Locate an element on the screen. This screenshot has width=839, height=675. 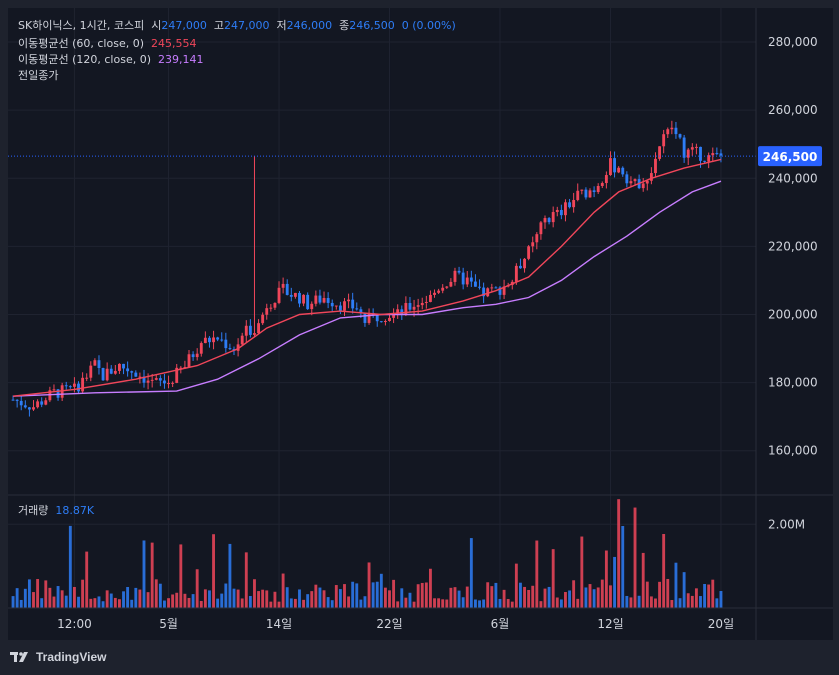
price-tick-label: 160,000 is located at coordinates (793, 451).